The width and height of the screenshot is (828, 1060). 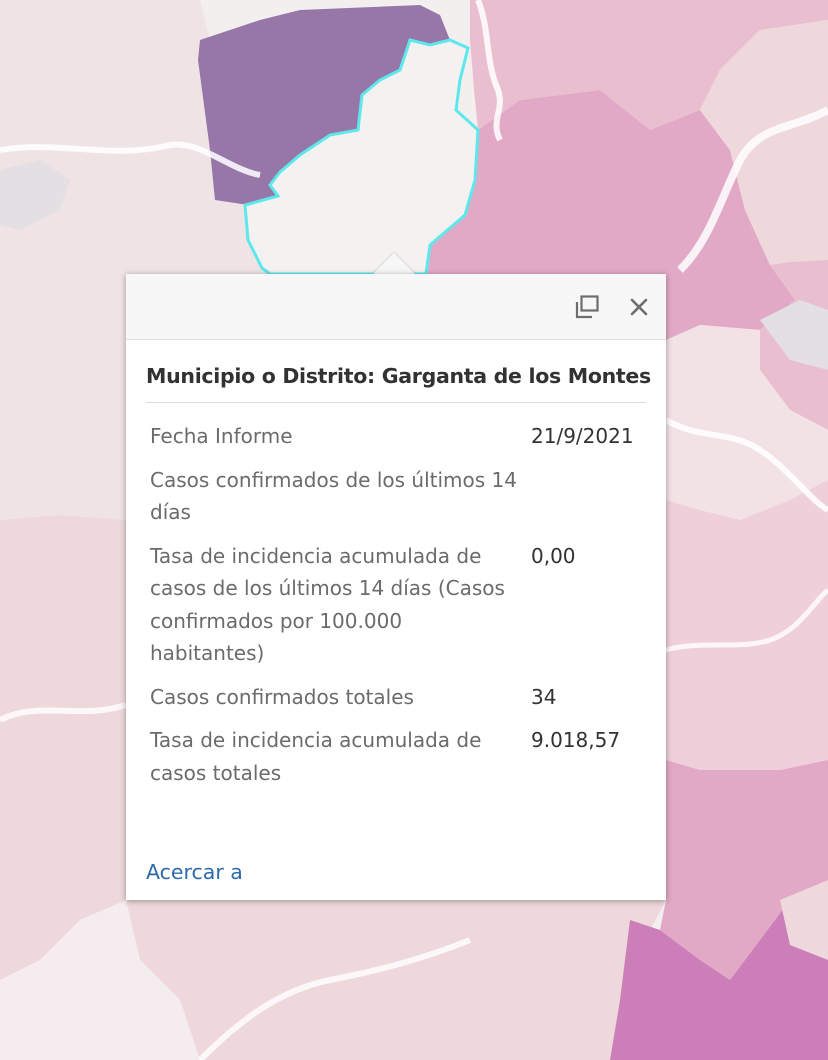 I want to click on zoom-to-link: Acercar a, so click(x=194, y=872).